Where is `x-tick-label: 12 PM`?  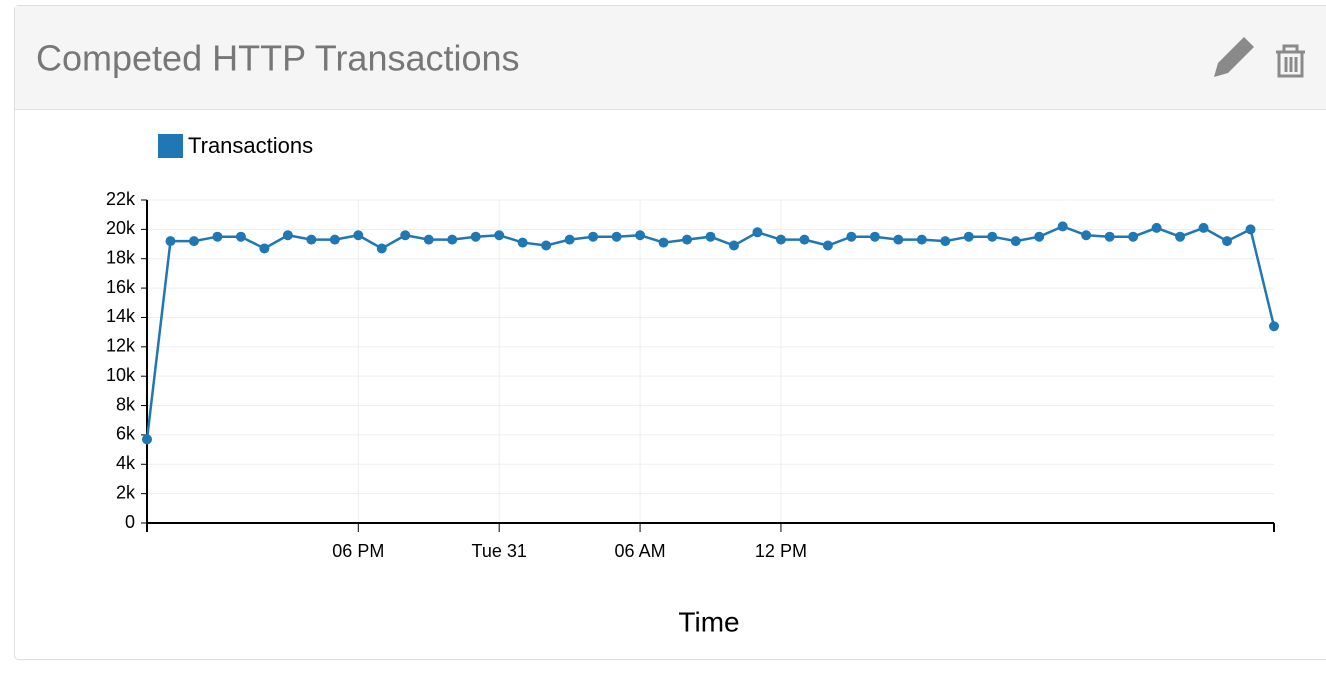 x-tick-label: 12 PM is located at coordinates (781, 551).